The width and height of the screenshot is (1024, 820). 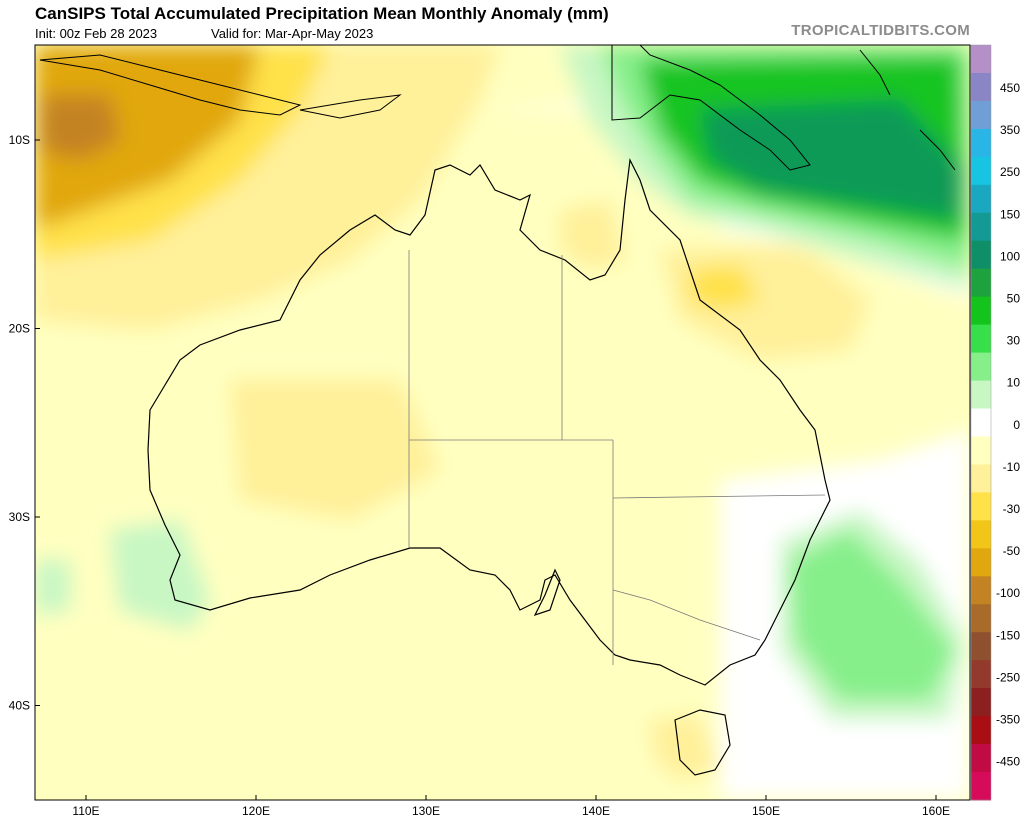 I want to click on lon-label: 120E, so click(x=256, y=811).